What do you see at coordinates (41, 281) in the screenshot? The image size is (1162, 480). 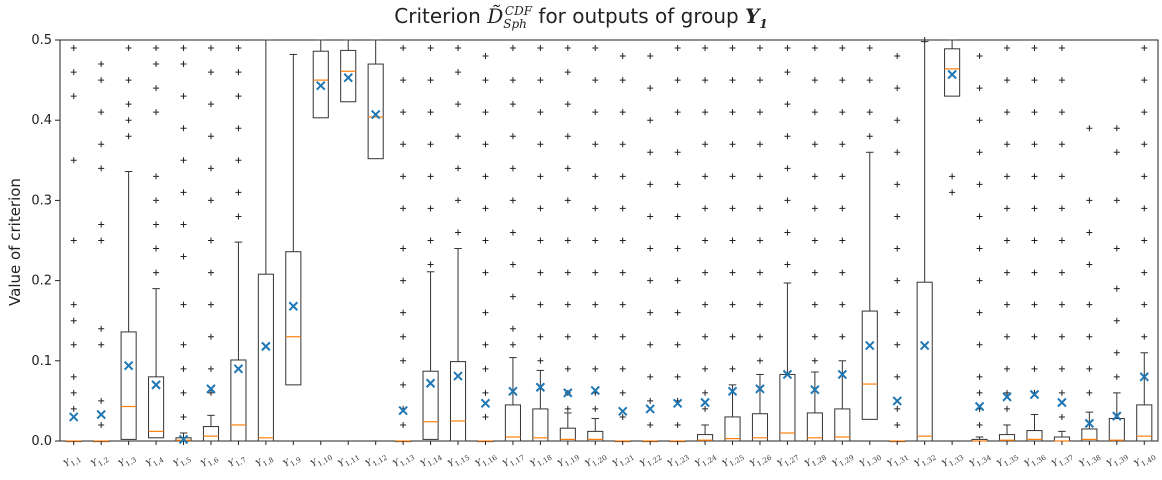 I see `y-tick-label: 0.2` at bounding box center [41, 281].